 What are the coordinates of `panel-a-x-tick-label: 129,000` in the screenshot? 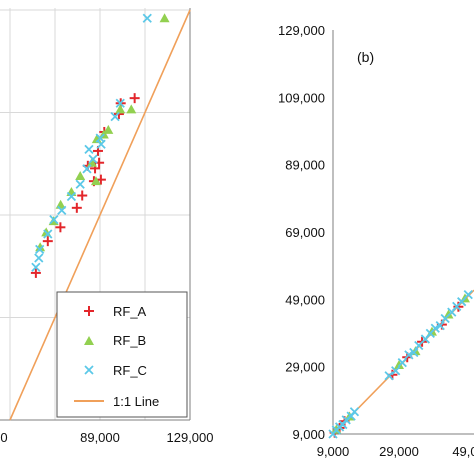 It's located at (190, 437).